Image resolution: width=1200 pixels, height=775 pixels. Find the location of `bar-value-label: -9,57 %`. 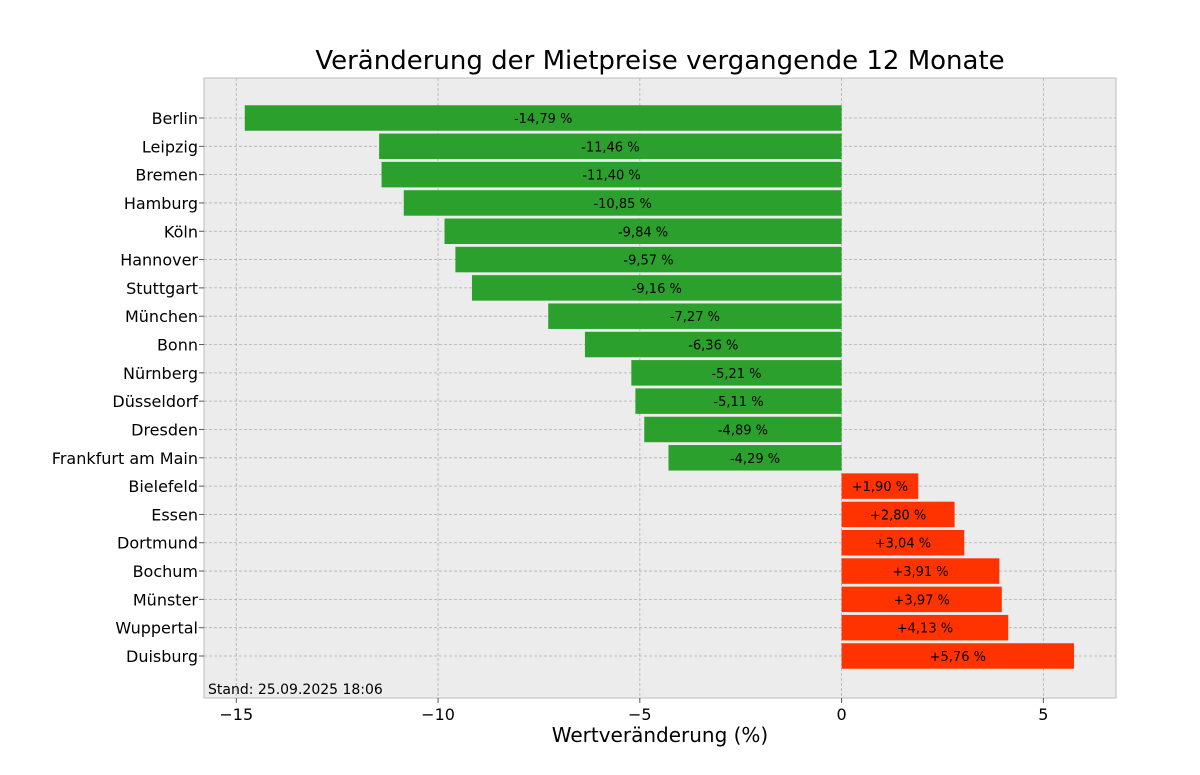

bar-value-label: -9,57 % is located at coordinates (648, 261).